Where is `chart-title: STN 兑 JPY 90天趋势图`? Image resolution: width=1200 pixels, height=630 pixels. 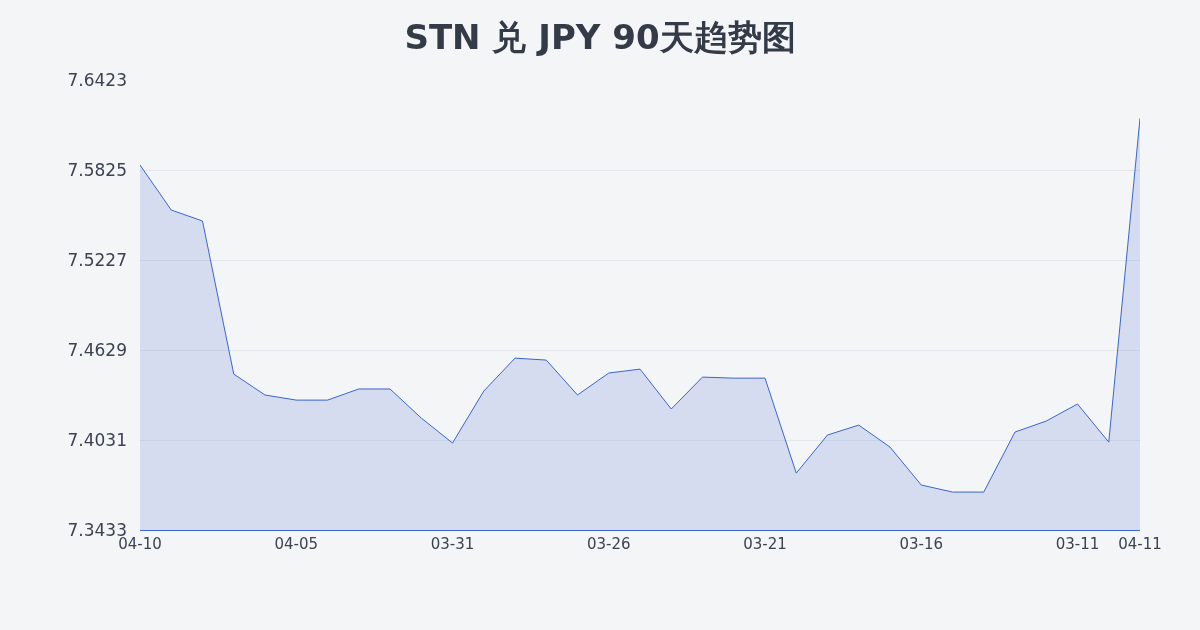
chart-title: STN 兑 JPY 90天趋势图 is located at coordinates (600, 37).